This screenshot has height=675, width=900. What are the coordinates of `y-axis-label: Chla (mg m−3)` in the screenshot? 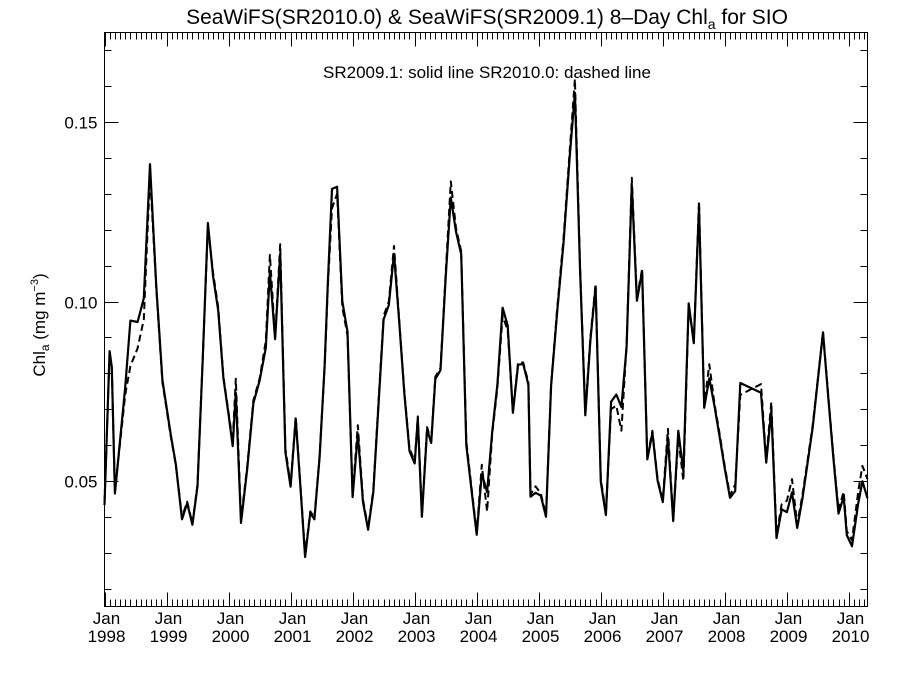 It's located at (40, 324).